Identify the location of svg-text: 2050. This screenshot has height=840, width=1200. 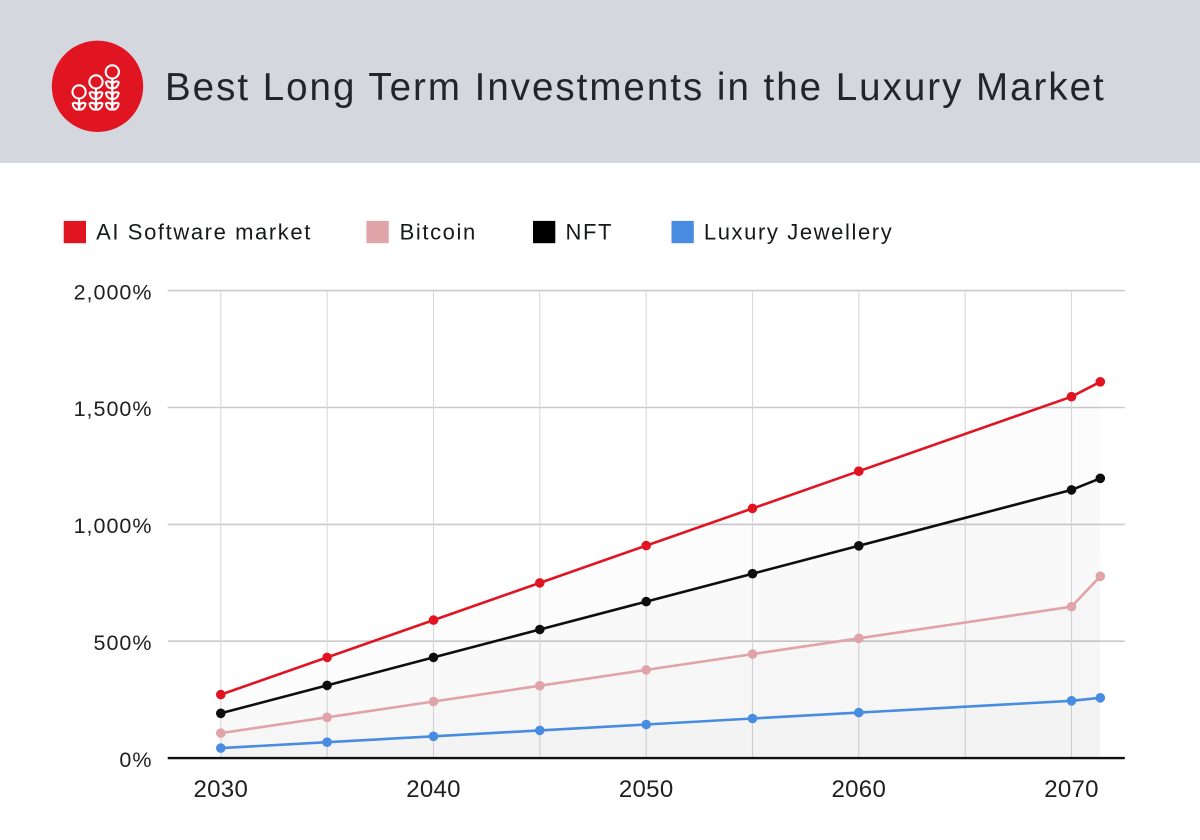
(646, 789).